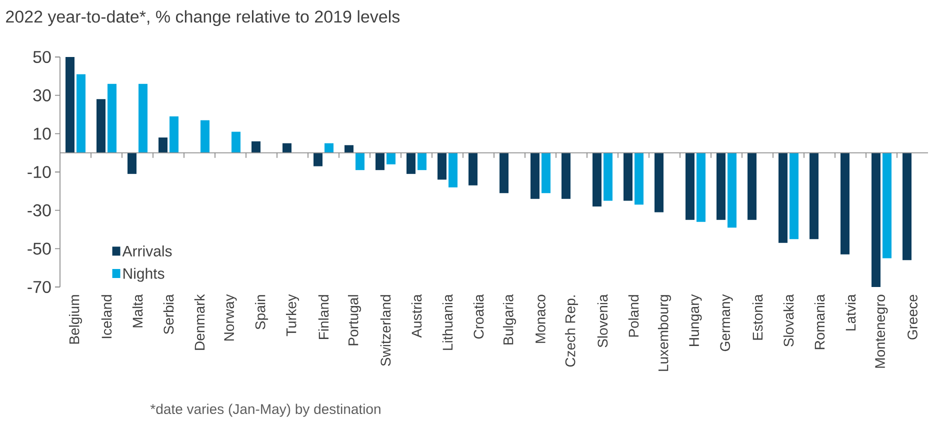 Image resolution: width=936 pixels, height=423 pixels. I want to click on y-tick-label: 30, so click(42, 95).